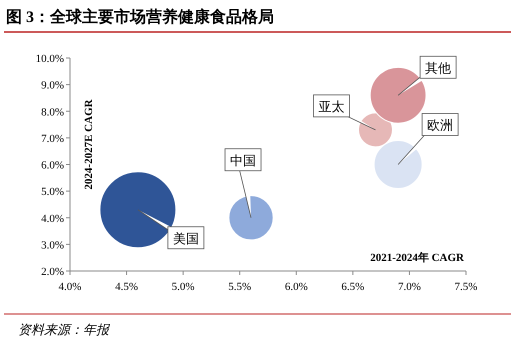 The height and width of the screenshot is (346, 515). Describe the element at coordinates (140, 16) in the screenshot. I see `chart-title: 图 3：全球主要市场营养健康食品格局` at that location.